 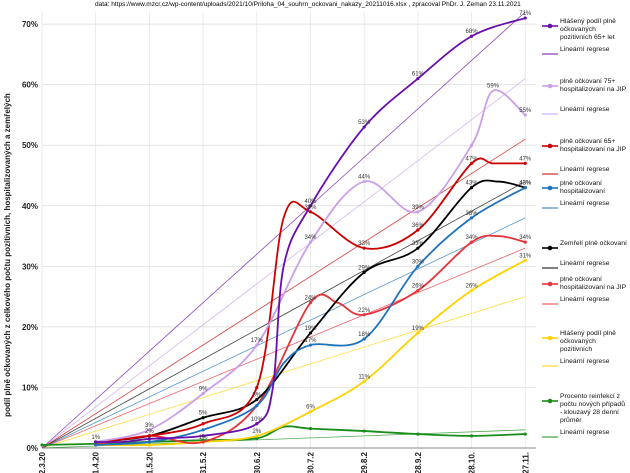 I want to click on data-label-s_deaths: 5%, so click(x=203, y=414).